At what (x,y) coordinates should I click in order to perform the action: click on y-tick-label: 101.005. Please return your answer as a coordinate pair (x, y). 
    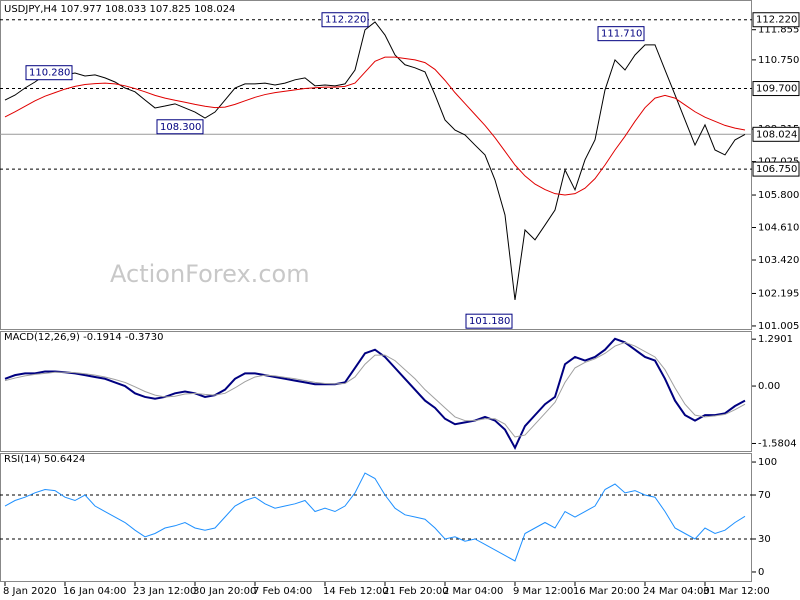
    Looking at the image, I should click on (778, 326).